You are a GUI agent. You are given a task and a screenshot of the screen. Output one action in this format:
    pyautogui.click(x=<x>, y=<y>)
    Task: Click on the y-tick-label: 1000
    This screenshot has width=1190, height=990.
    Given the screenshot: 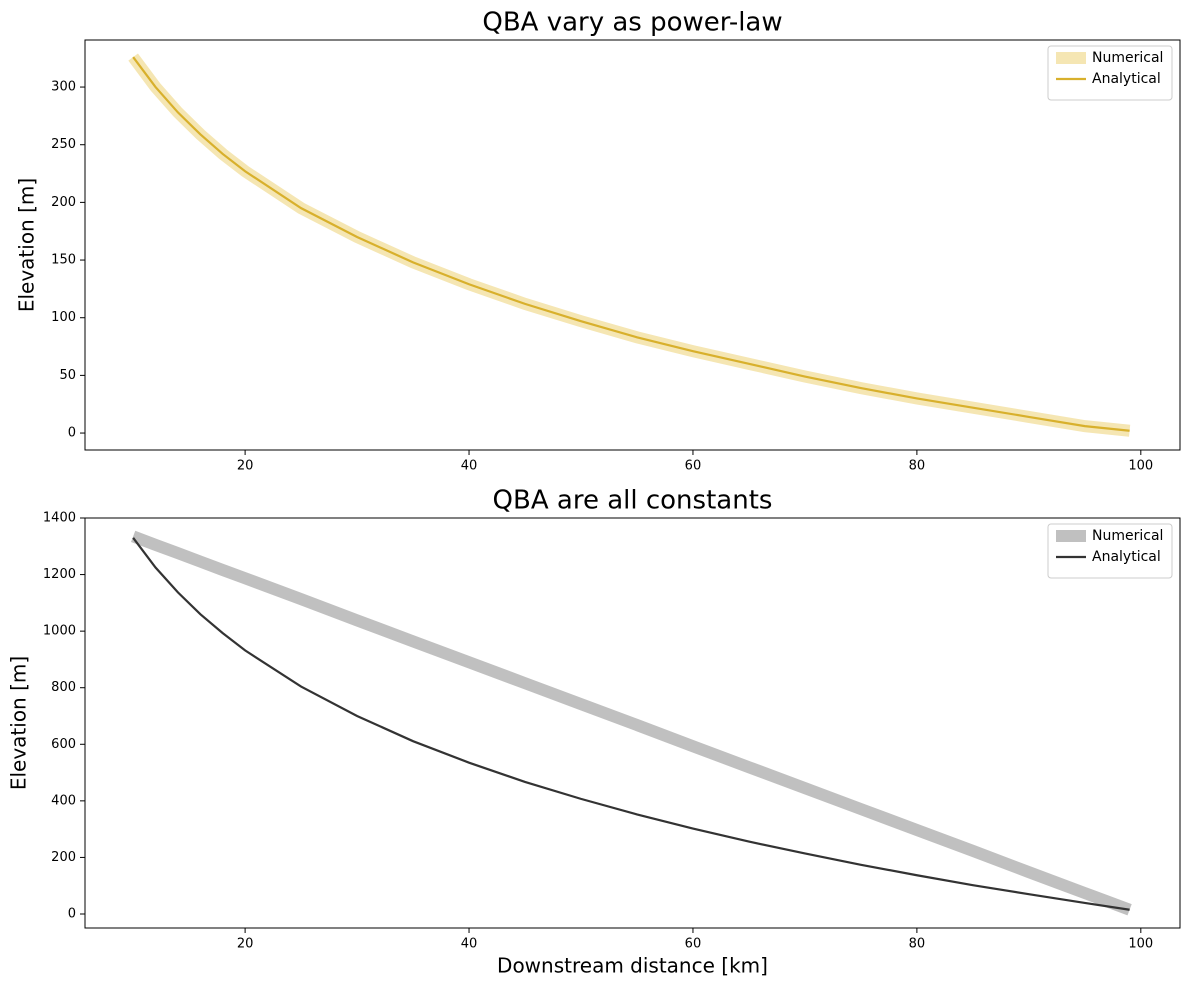 What is the action you would take?
    pyautogui.click(x=59, y=631)
    